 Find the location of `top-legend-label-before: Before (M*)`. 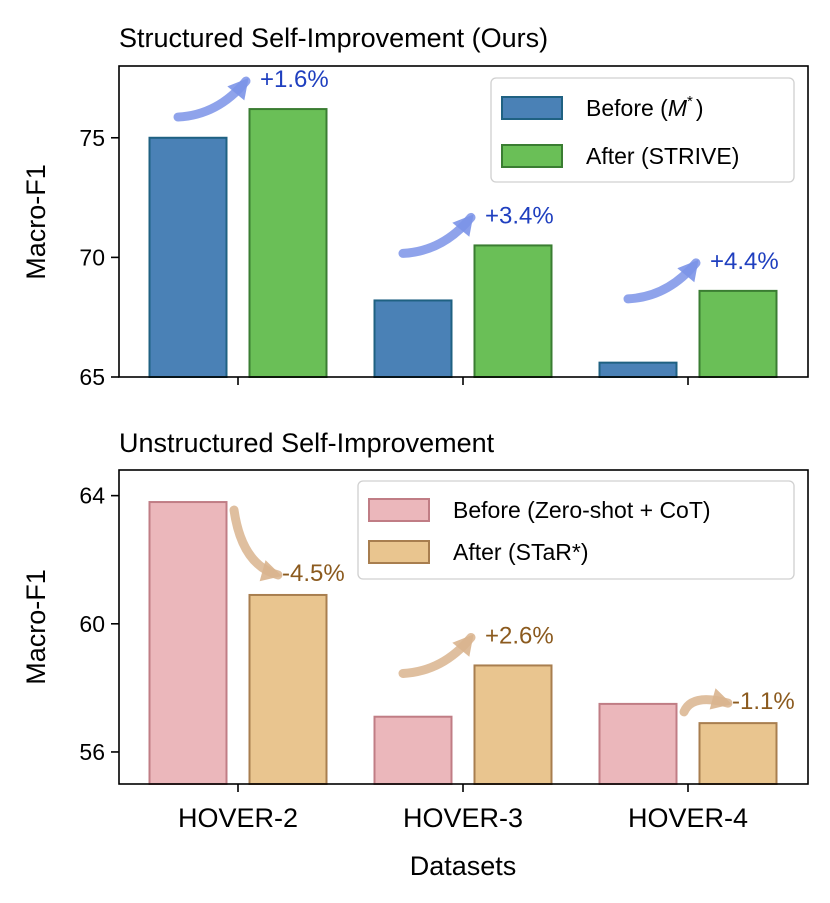

top-legend-label-before: Before (M*) is located at coordinates (645, 107).